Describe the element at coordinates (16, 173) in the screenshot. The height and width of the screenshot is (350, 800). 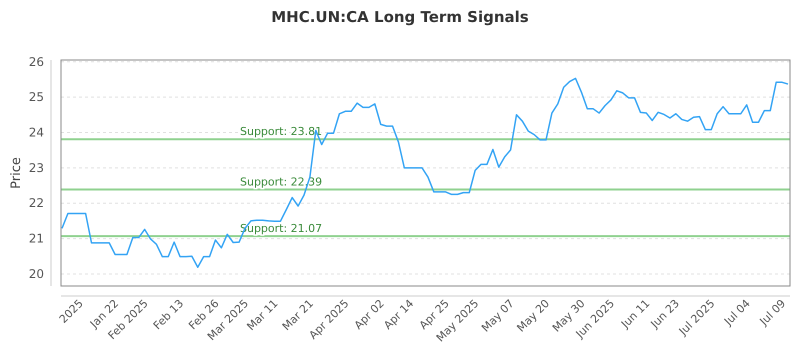
I see `y-axis-title: Price` at that location.